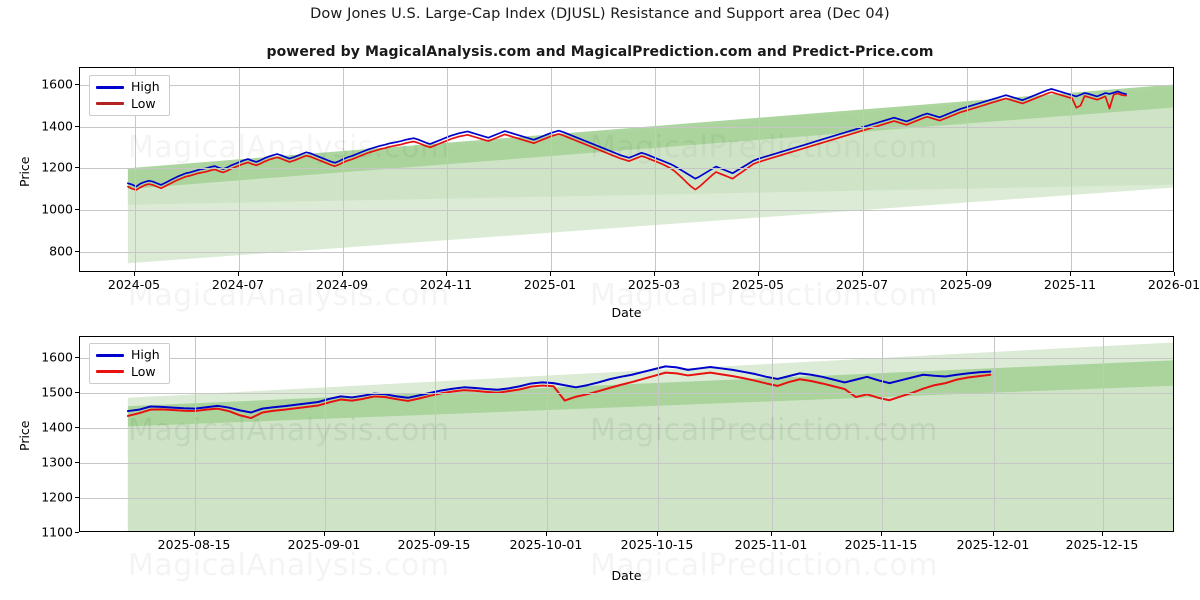  Describe the element at coordinates (1102, 544) in the screenshot. I see `x-tick-label: 2025-12-15` at that location.